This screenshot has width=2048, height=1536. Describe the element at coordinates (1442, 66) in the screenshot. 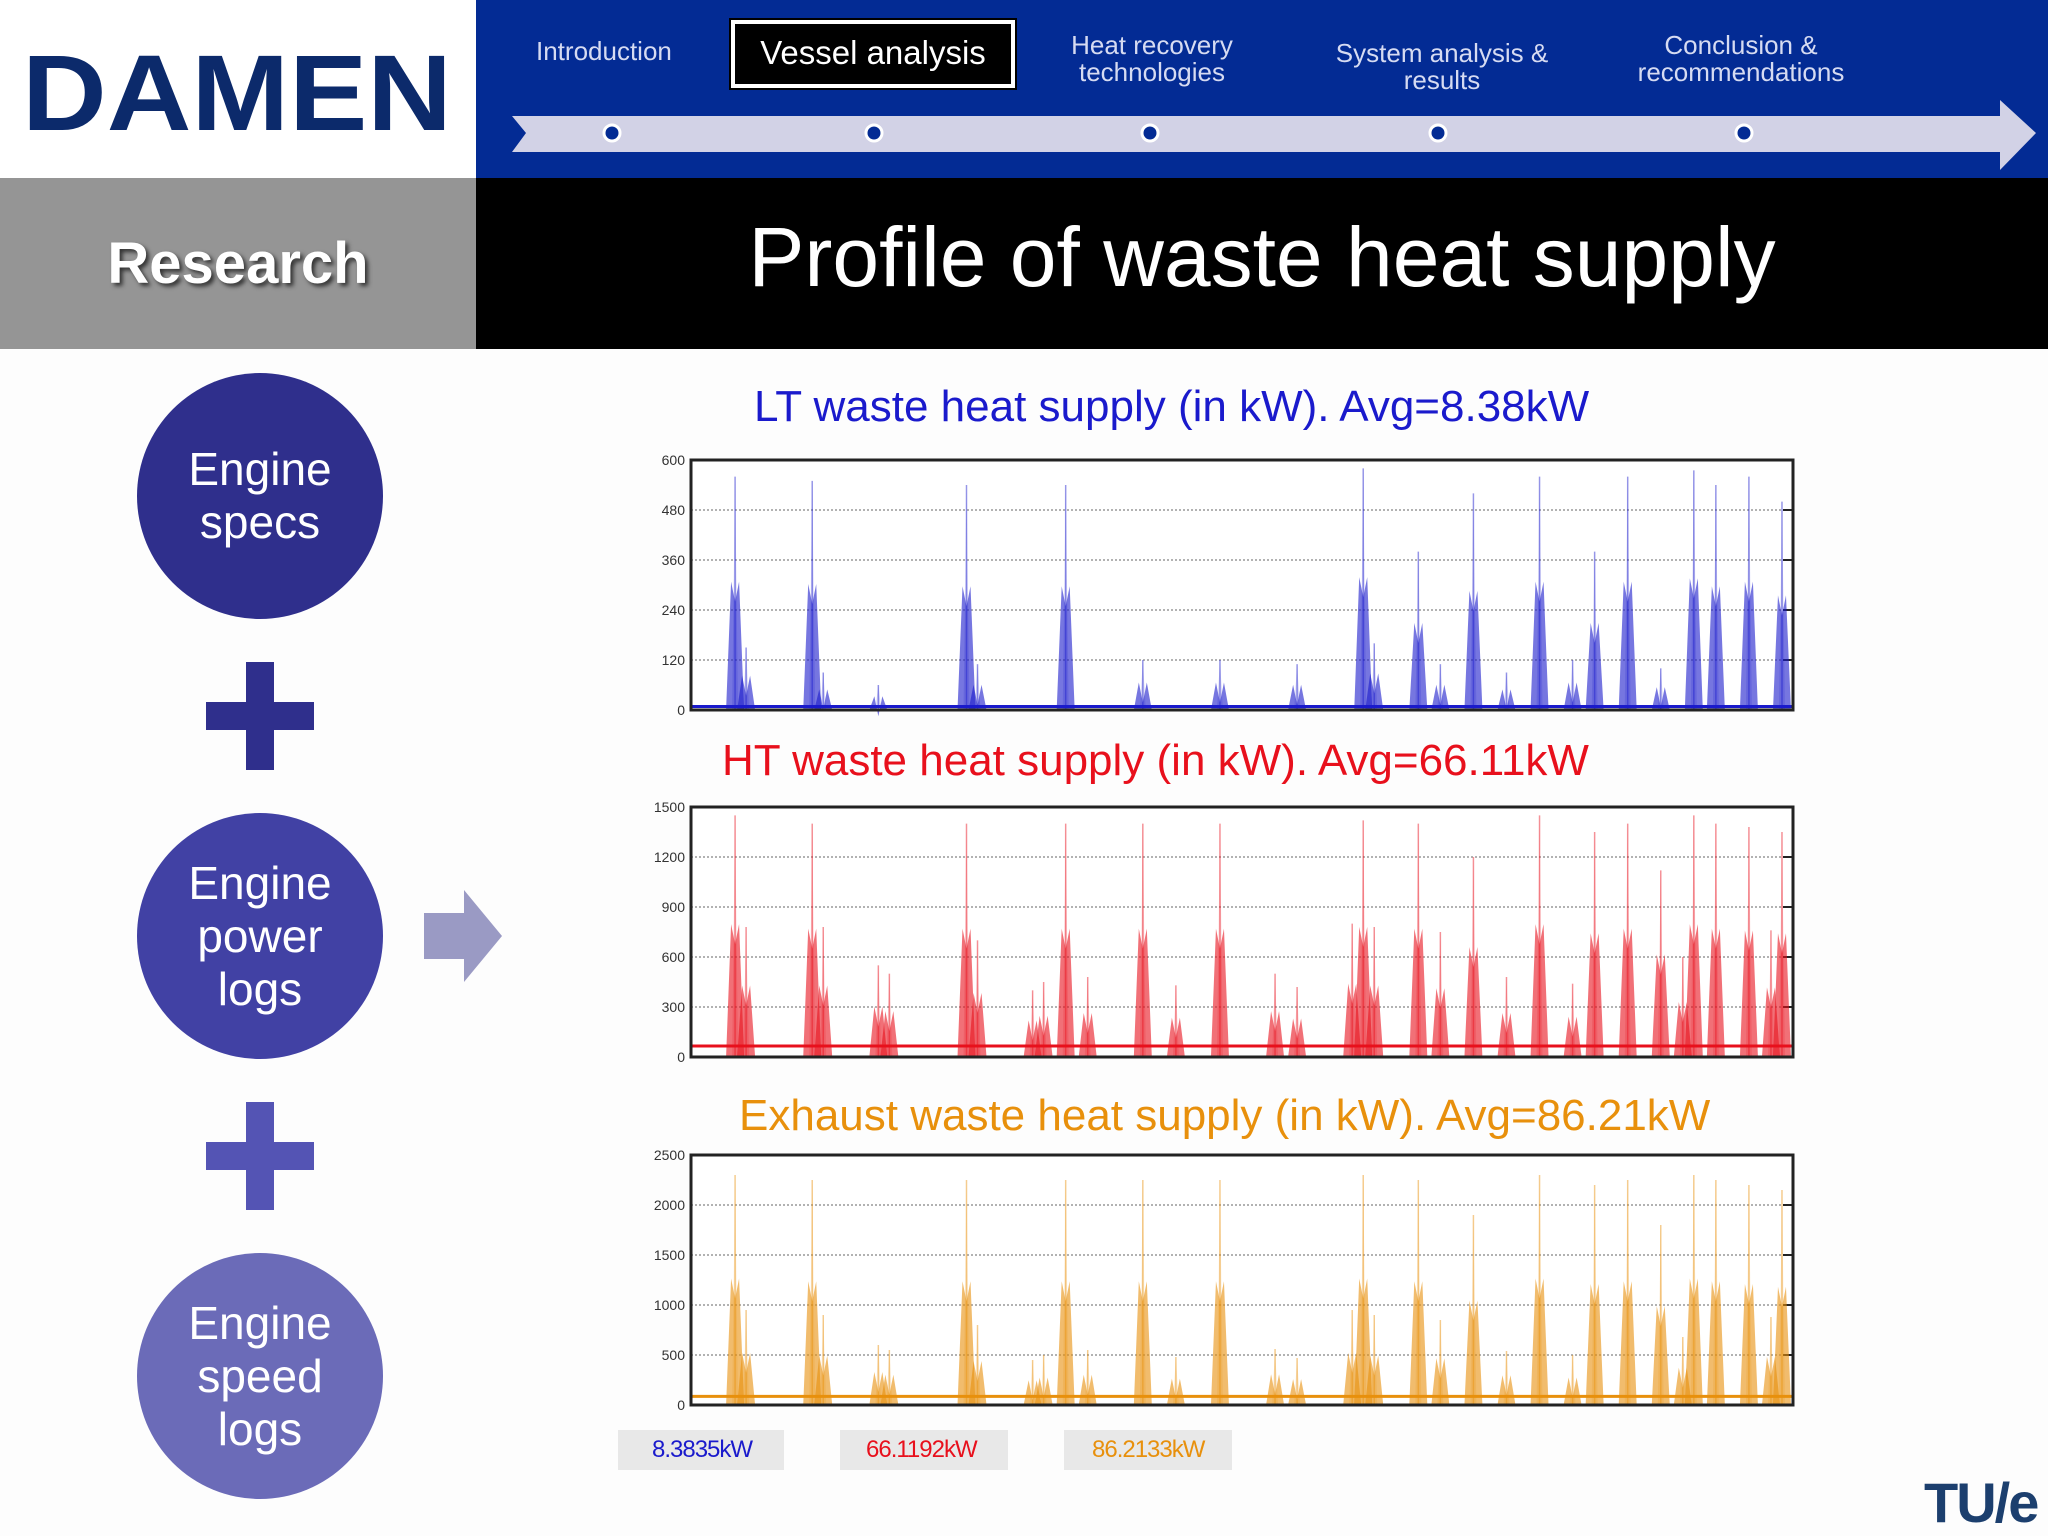

I see `tab-system-analysis-results: System analysis & results` at that location.